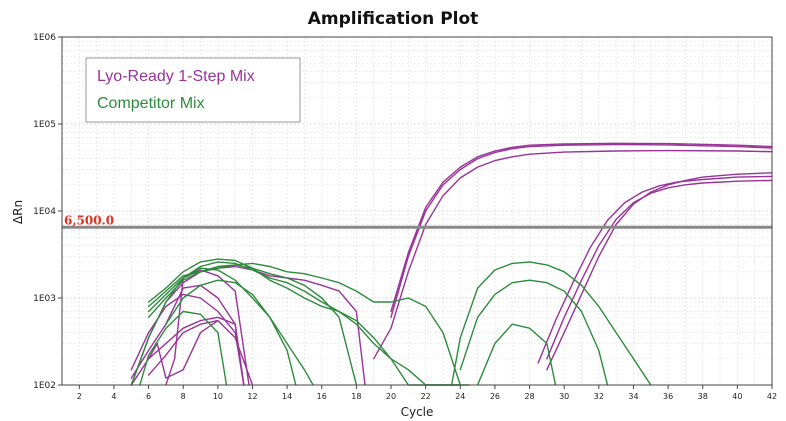 This screenshot has width=786, height=421. I want to click on x-tick-label: 30, so click(564, 396).